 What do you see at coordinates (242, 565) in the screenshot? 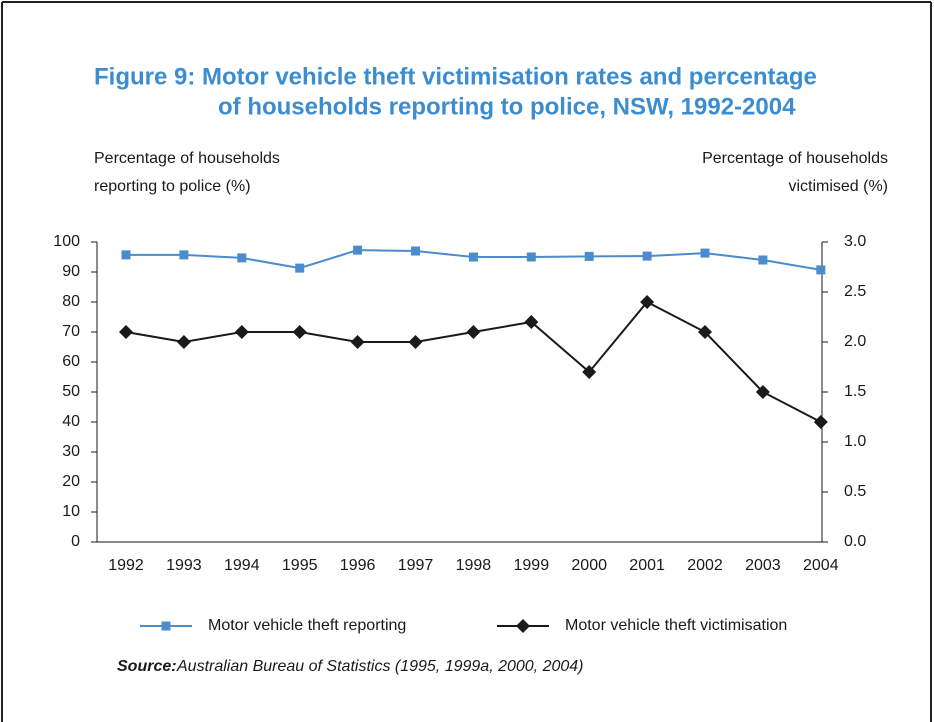
I see `x-tick-label: 1994` at bounding box center [242, 565].